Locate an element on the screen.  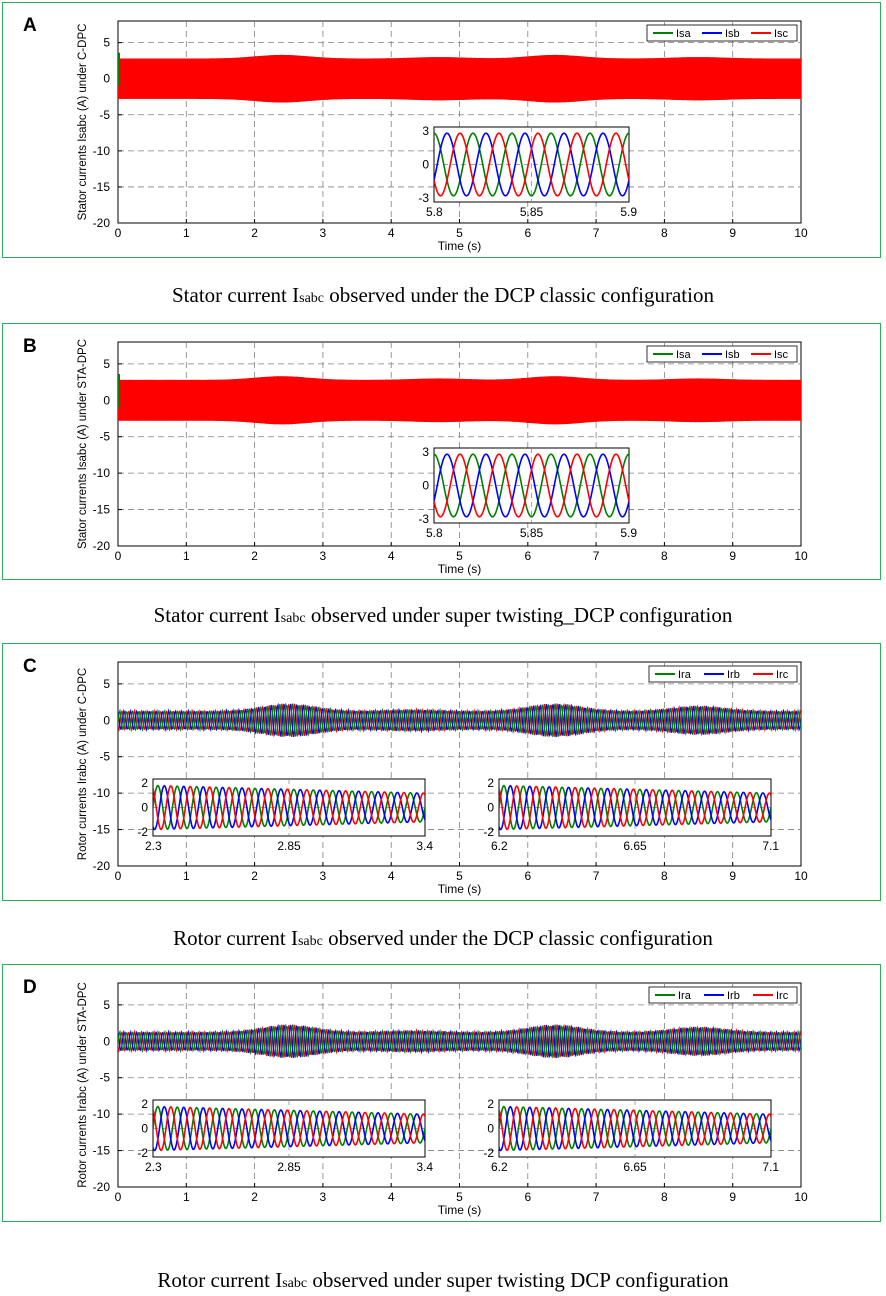
legend-label: Ira is located at coordinates (685, 996).